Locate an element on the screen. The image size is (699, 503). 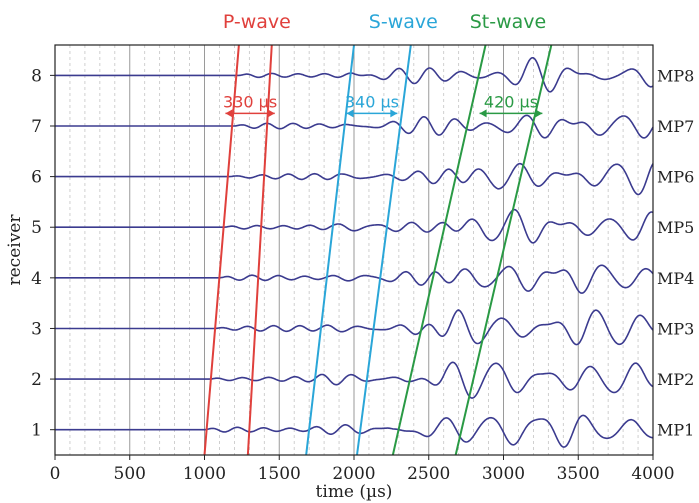
y-tick-label: 4 is located at coordinates (36, 279).